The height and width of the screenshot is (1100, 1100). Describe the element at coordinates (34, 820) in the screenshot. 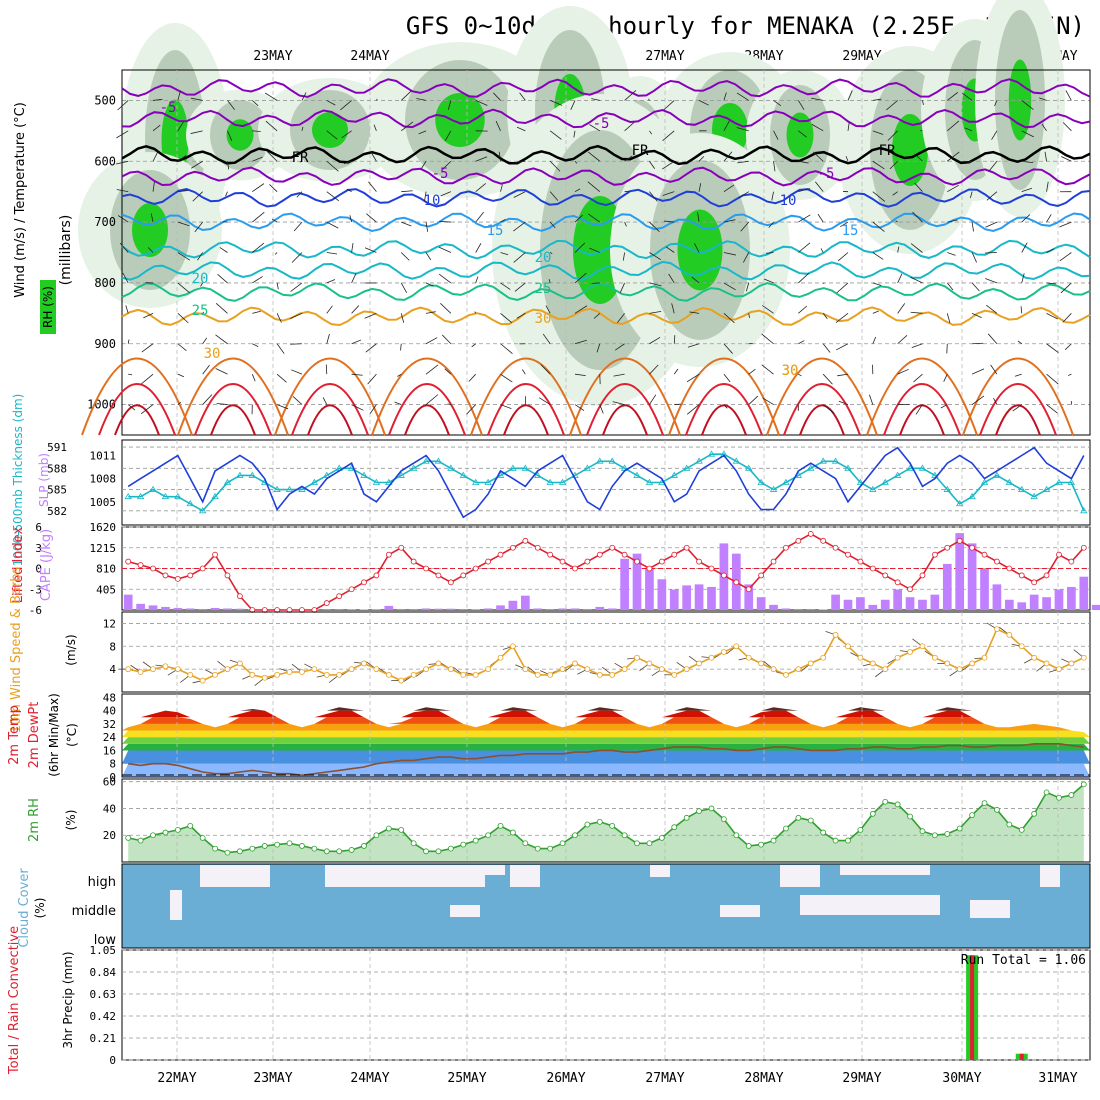

I see `rh-label: 2m RH` at that location.